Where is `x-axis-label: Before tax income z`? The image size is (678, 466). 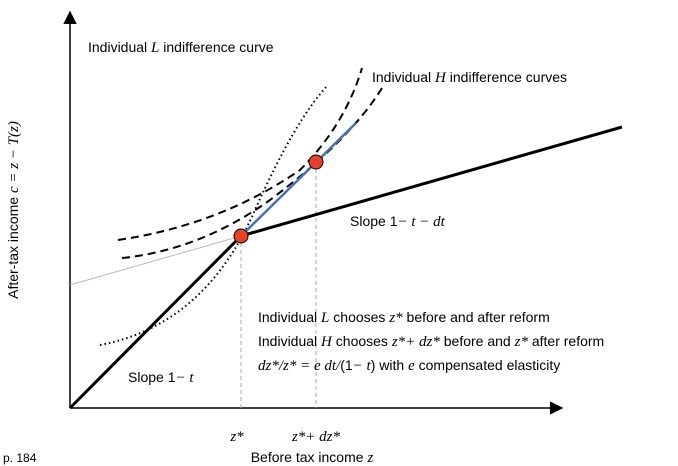 x-axis-label: Before tax income z is located at coordinates (312, 457).